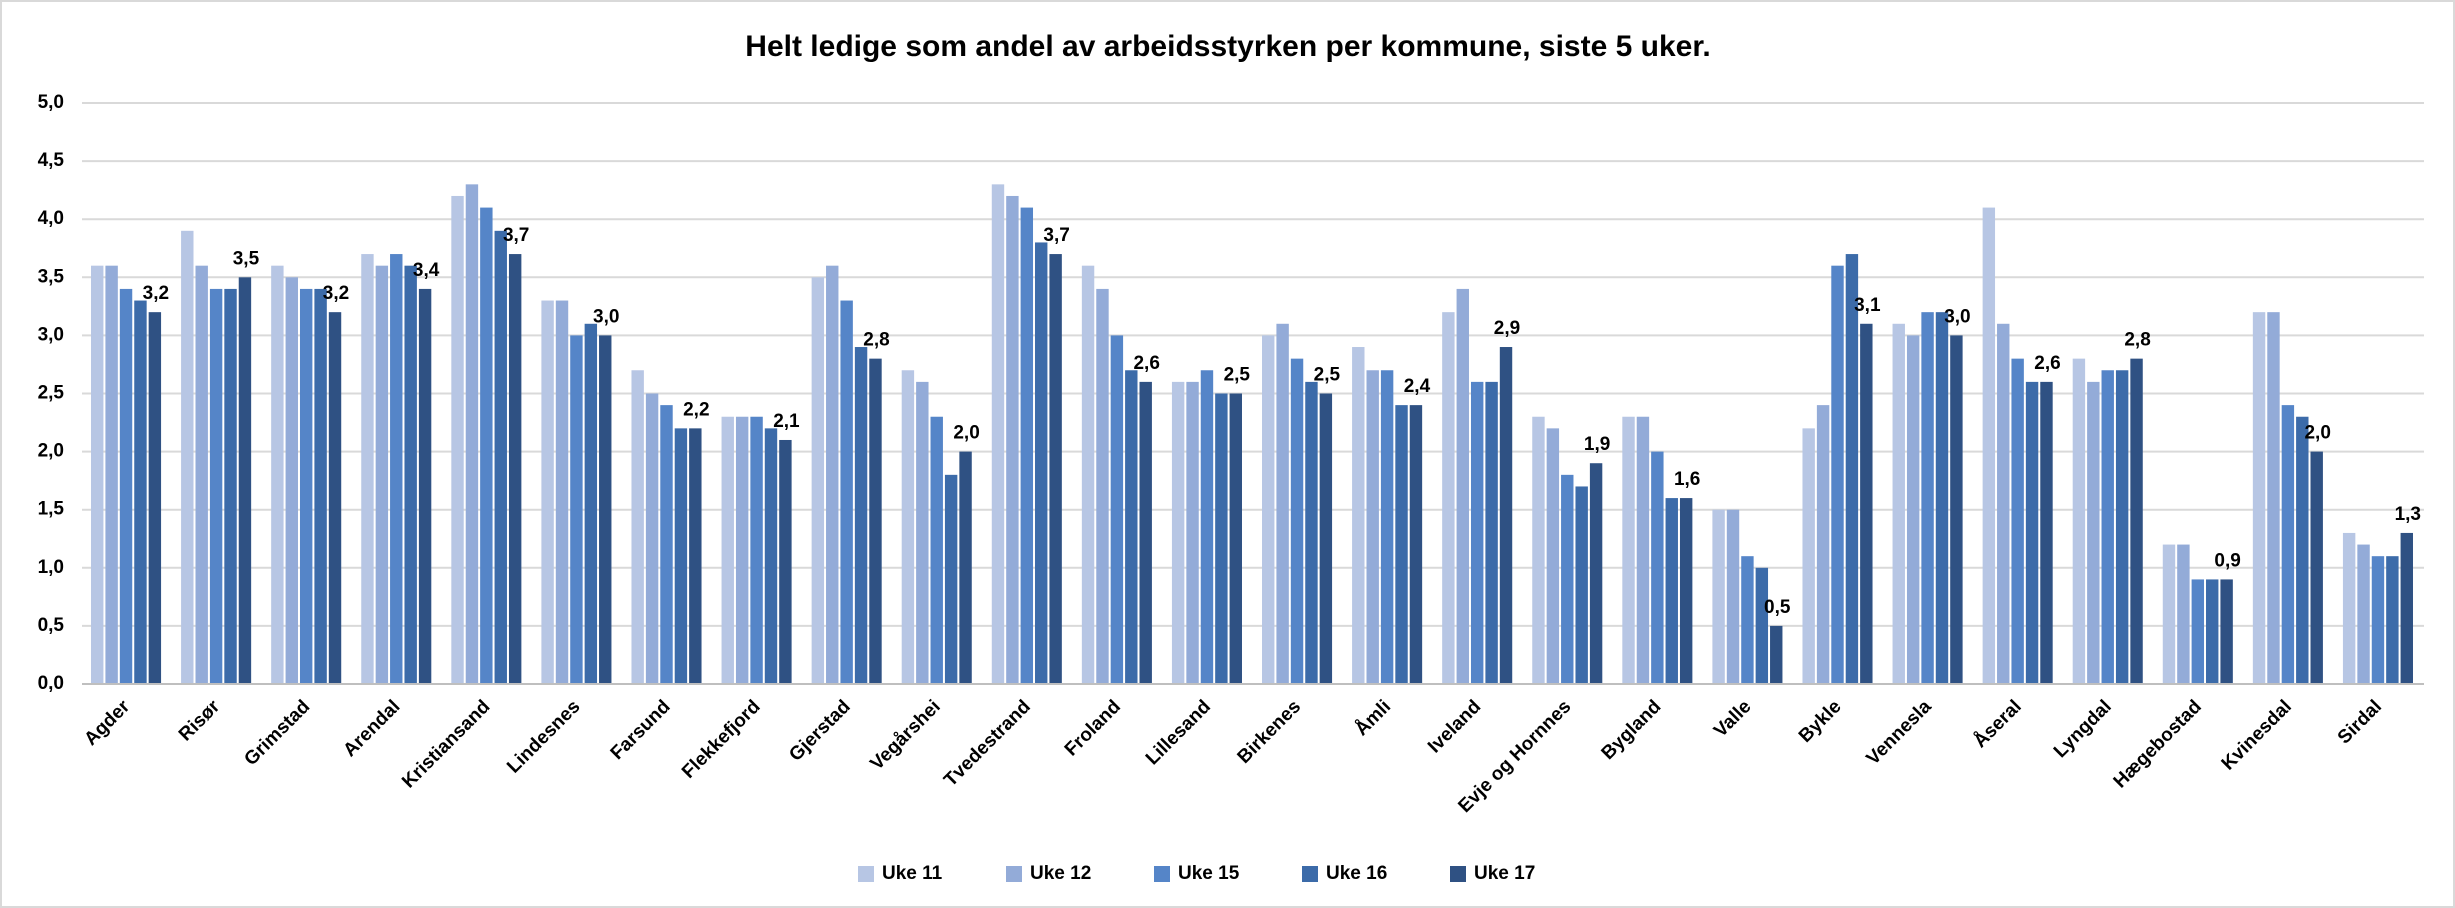 The width and height of the screenshot is (2455, 908). What do you see at coordinates (51, 683) in the screenshot?
I see `y-tick-label: 0,0` at bounding box center [51, 683].